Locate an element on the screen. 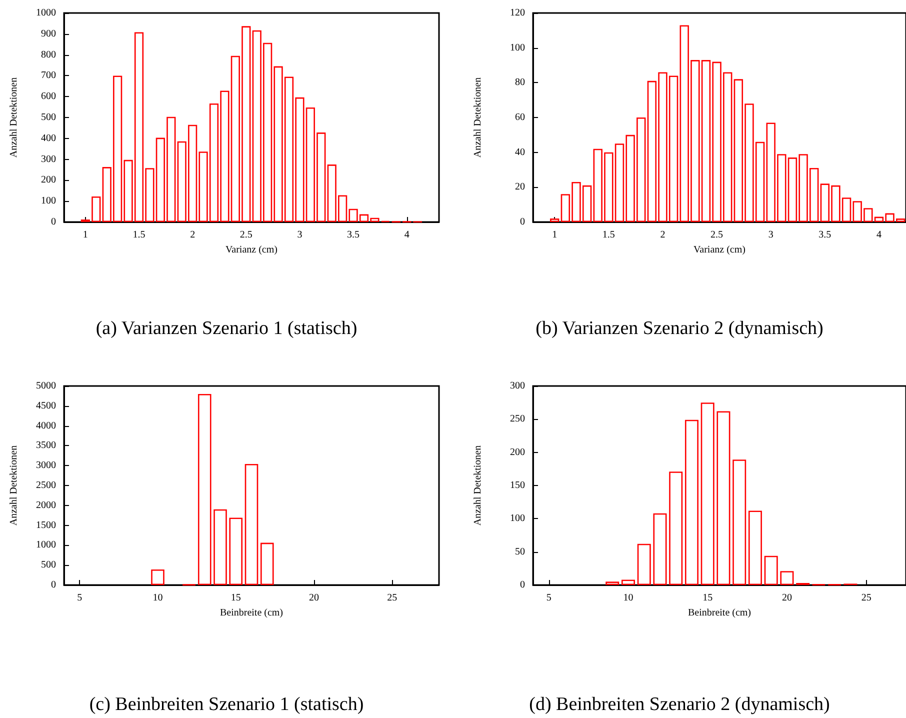 Image resolution: width=906 pixels, height=718 pixels. y-tick-label: 800 is located at coordinates (48, 54).